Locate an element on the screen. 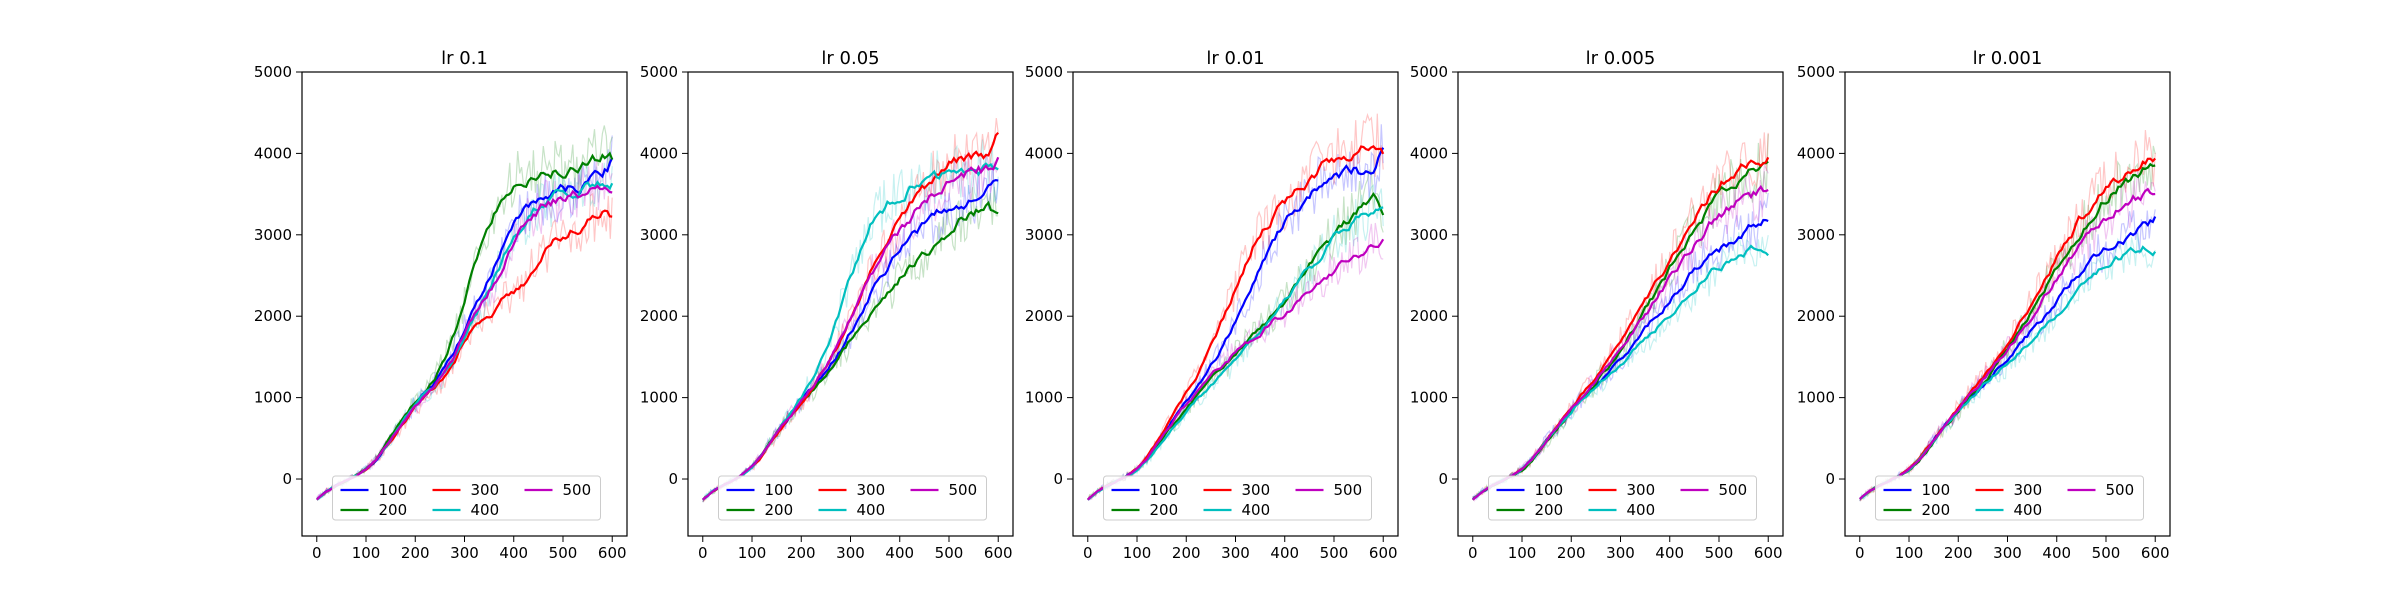  series-200-line is located at coordinates (465, 326).